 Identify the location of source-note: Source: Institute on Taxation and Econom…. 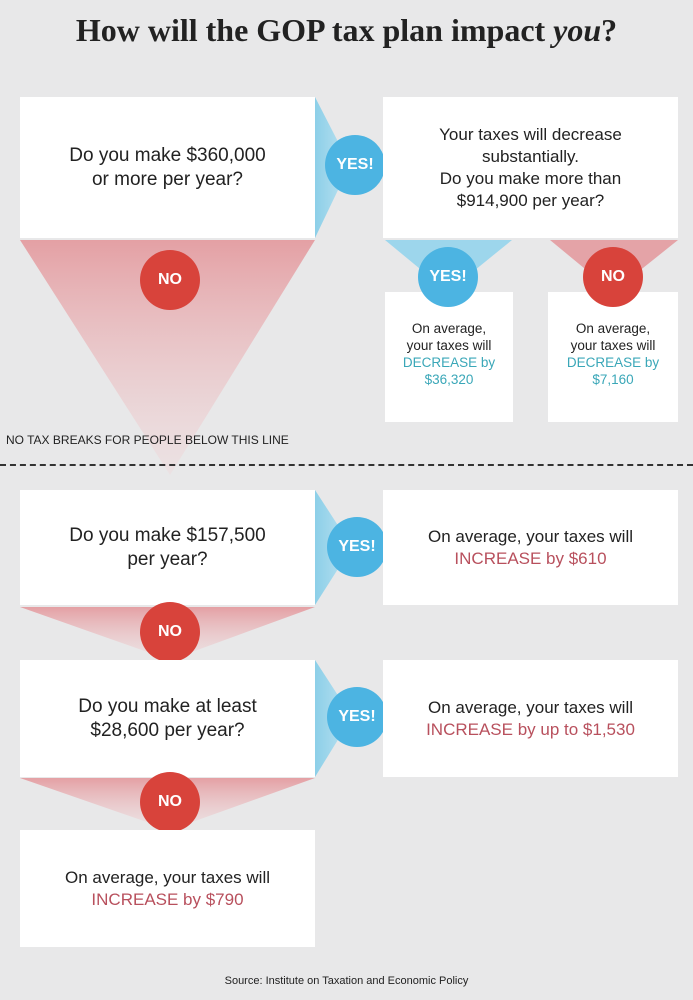
(346, 981).